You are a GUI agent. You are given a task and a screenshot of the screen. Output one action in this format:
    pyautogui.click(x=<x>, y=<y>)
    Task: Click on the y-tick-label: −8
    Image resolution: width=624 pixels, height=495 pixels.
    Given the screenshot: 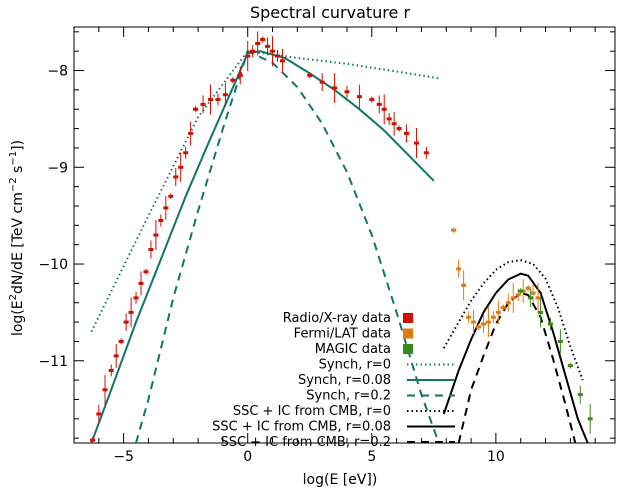 What is the action you would take?
    pyautogui.click(x=57, y=72)
    